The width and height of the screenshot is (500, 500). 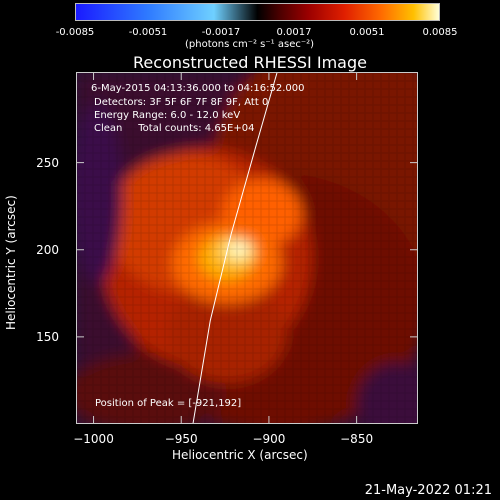 I want to click on x-tick-label: −950, so click(x=181, y=439).